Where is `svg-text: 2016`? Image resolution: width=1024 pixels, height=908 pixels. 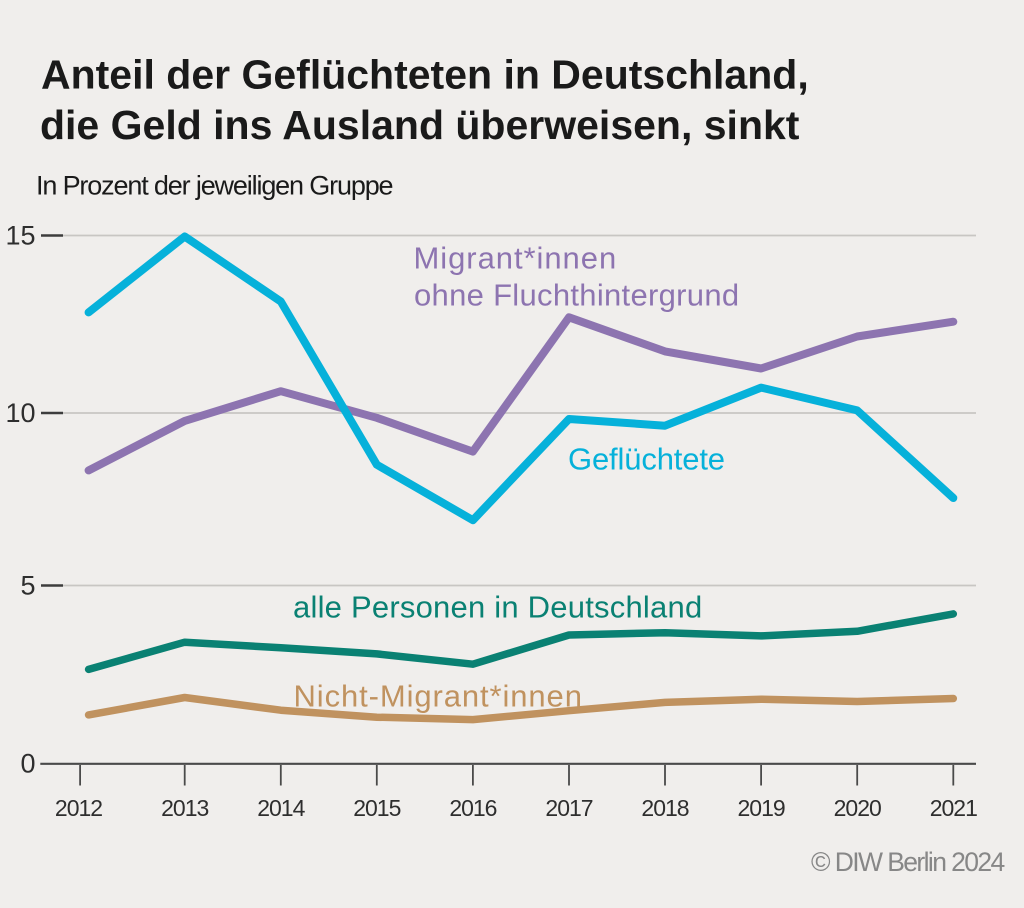 svg-text: 2016 is located at coordinates (472, 808).